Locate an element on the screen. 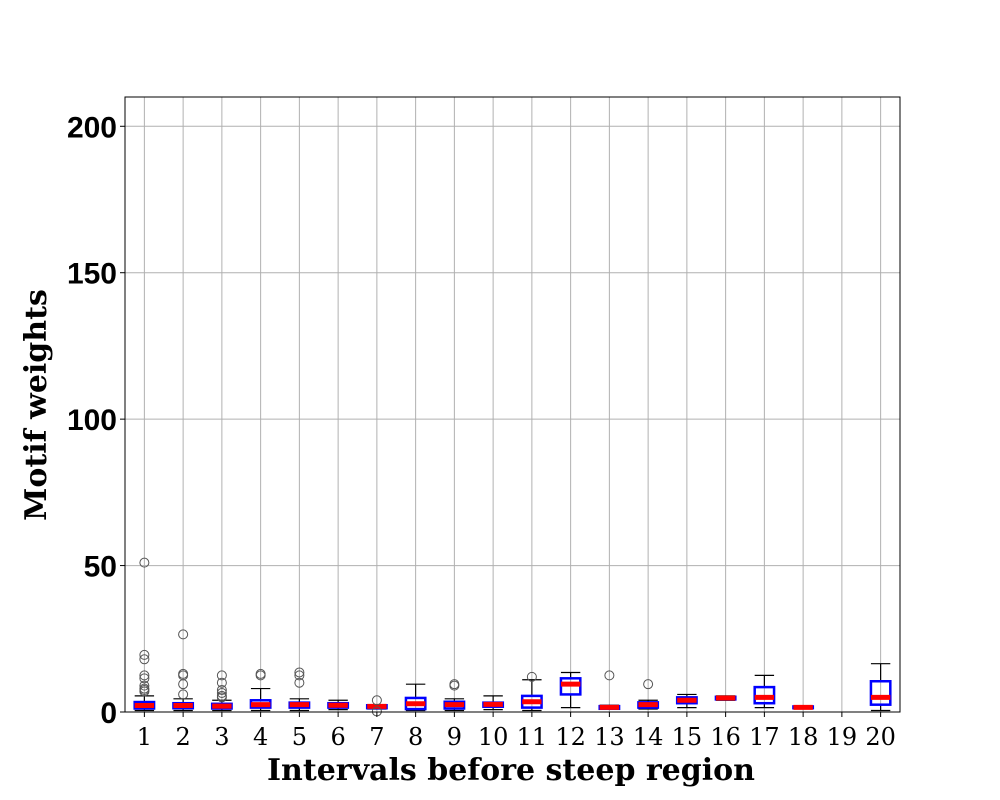 The width and height of the screenshot is (1000, 800). x-tick-label: 1 is located at coordinates (144, 737).